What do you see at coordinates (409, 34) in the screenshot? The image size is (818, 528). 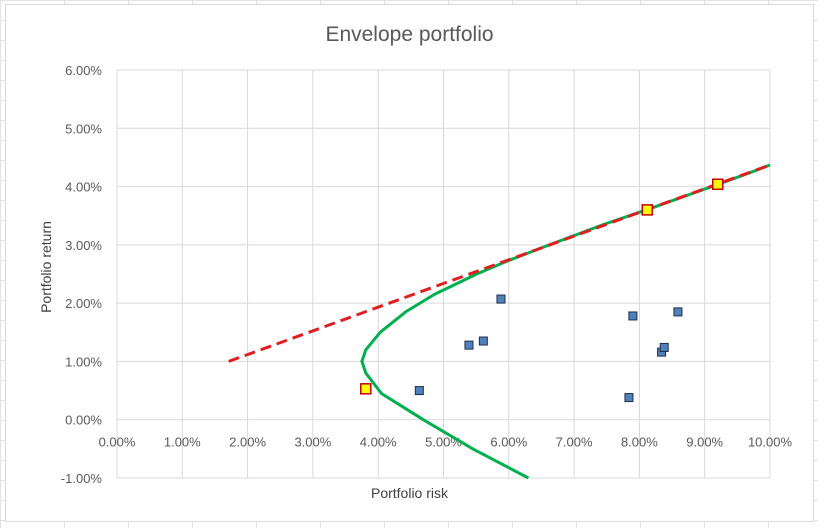 I see `chart-title: Envelope portfolio` at bounding box center [409, 34].